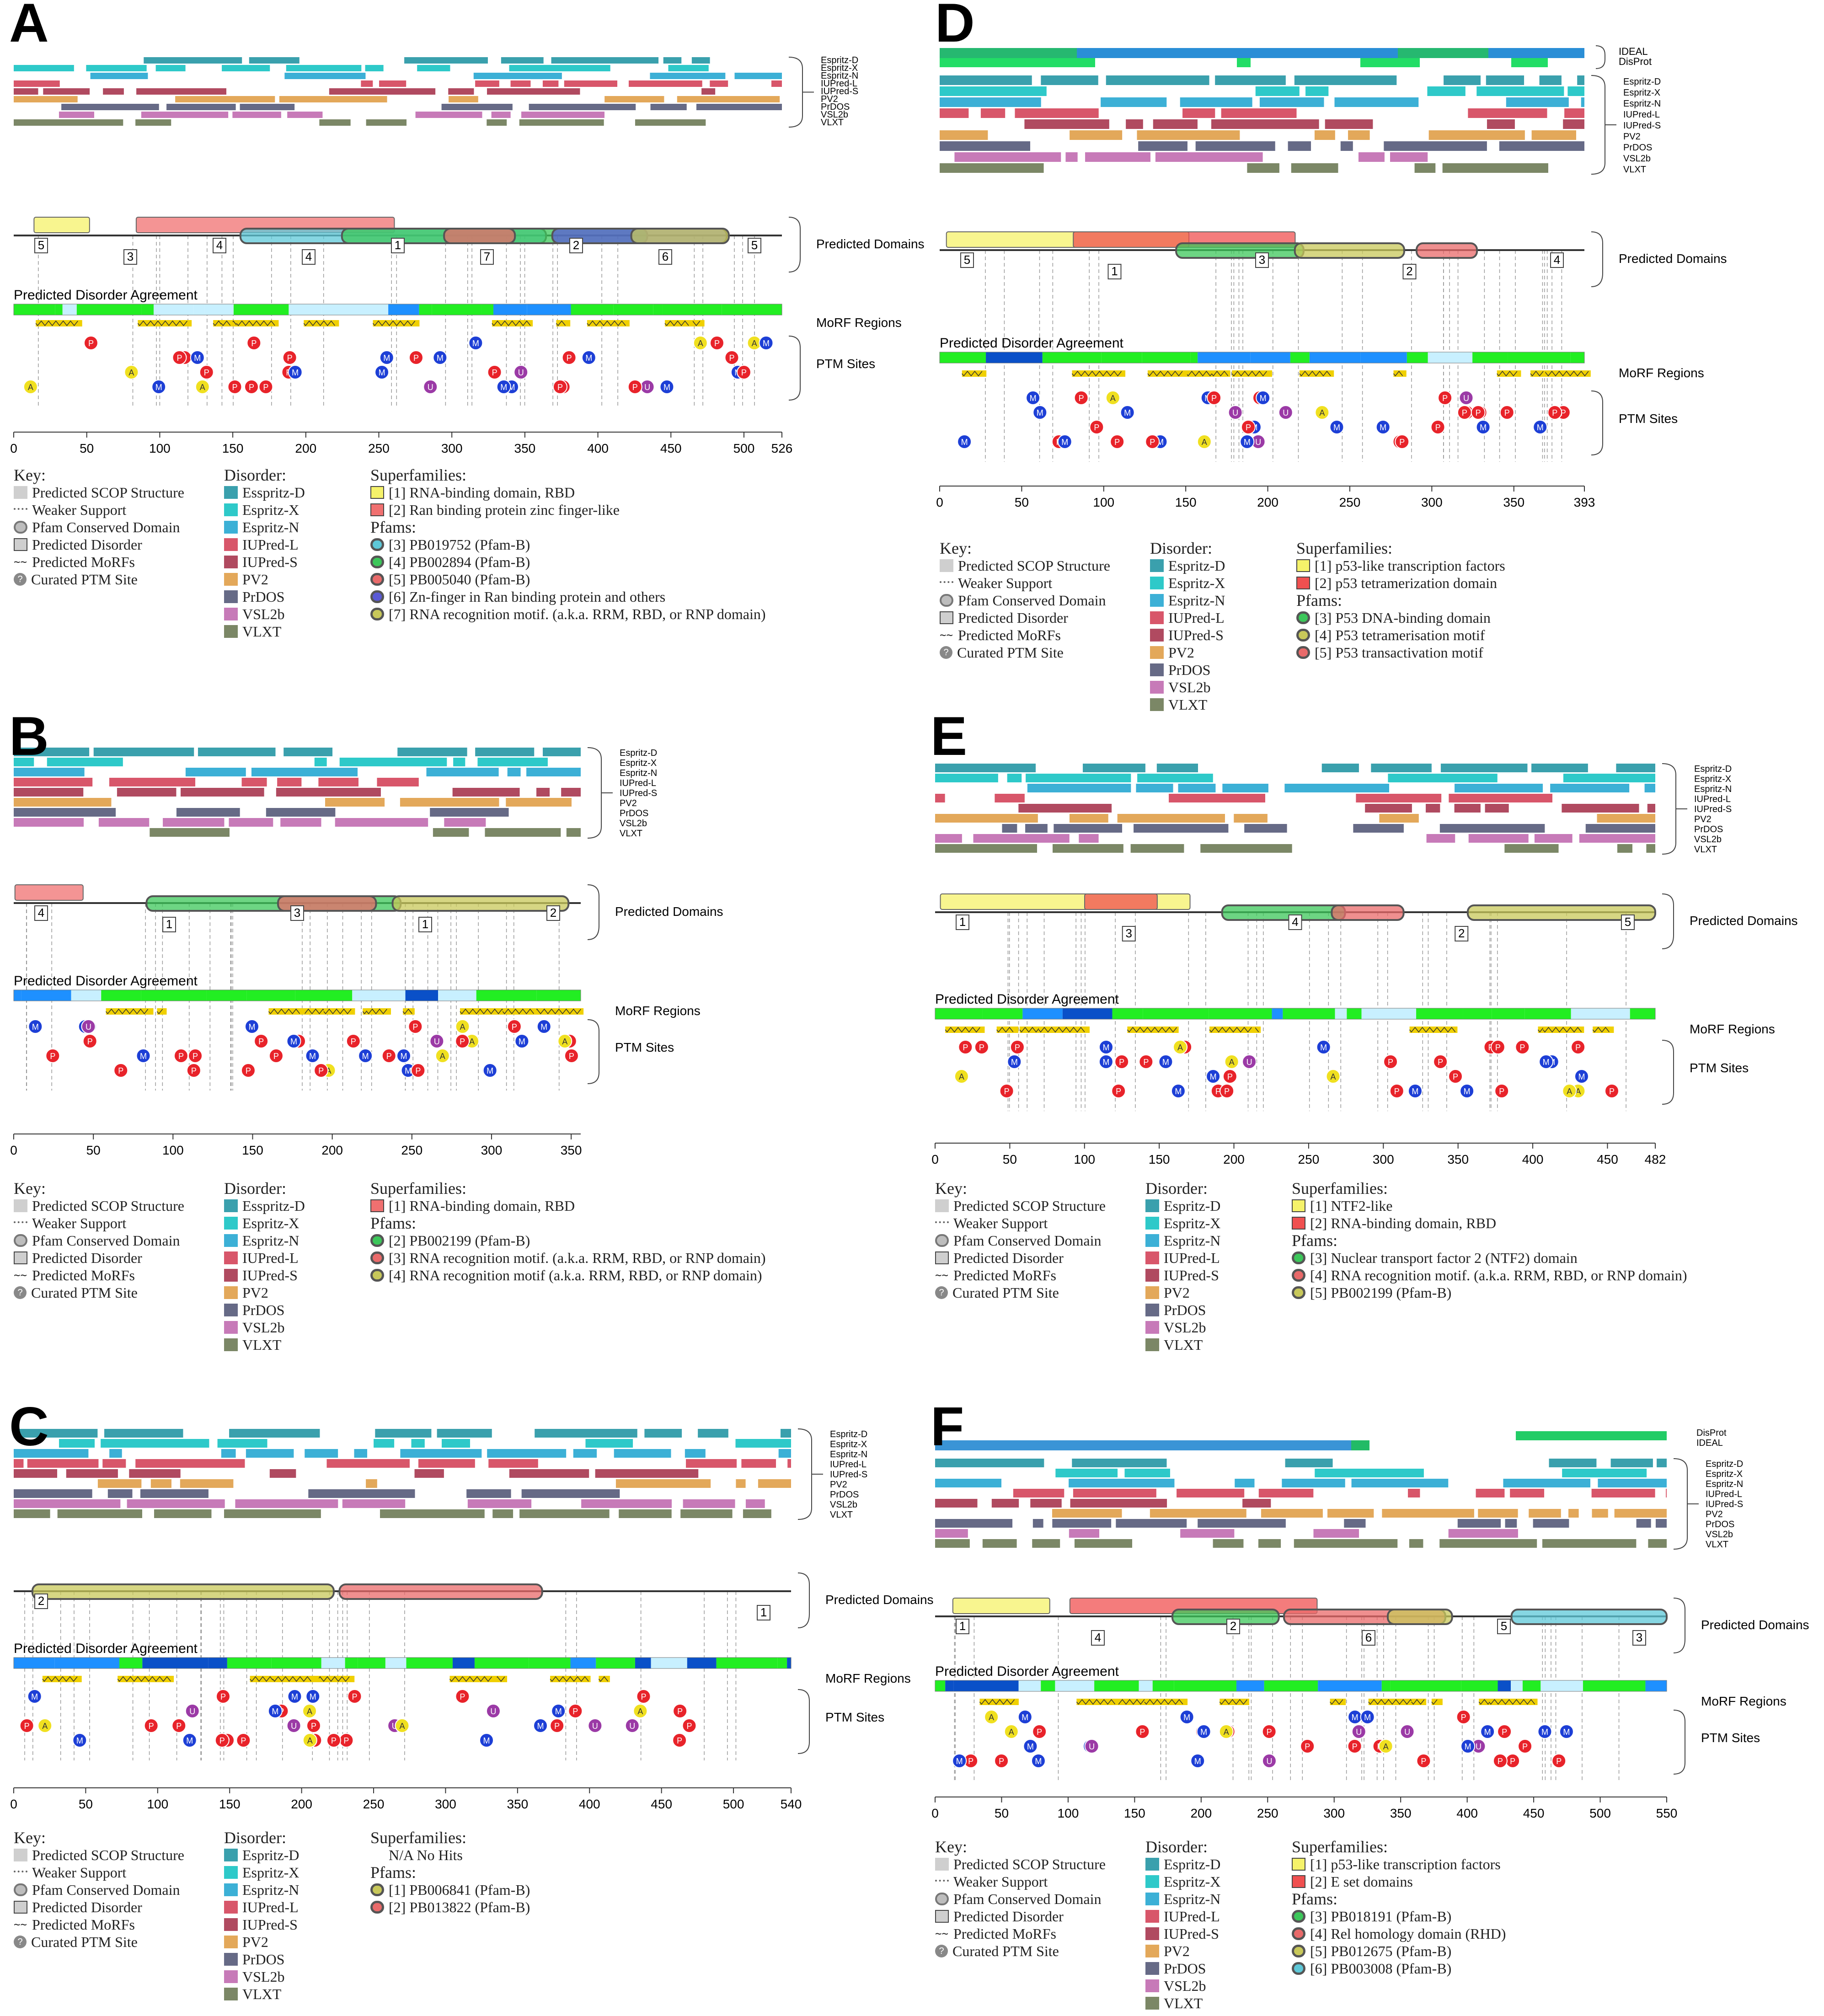 This screenshot has height=2016, width=1824. Describe the element at coordinates (1027, 1240) in the screenshot. I see `key-item-label: Pfam Conserved Domain` at that location.